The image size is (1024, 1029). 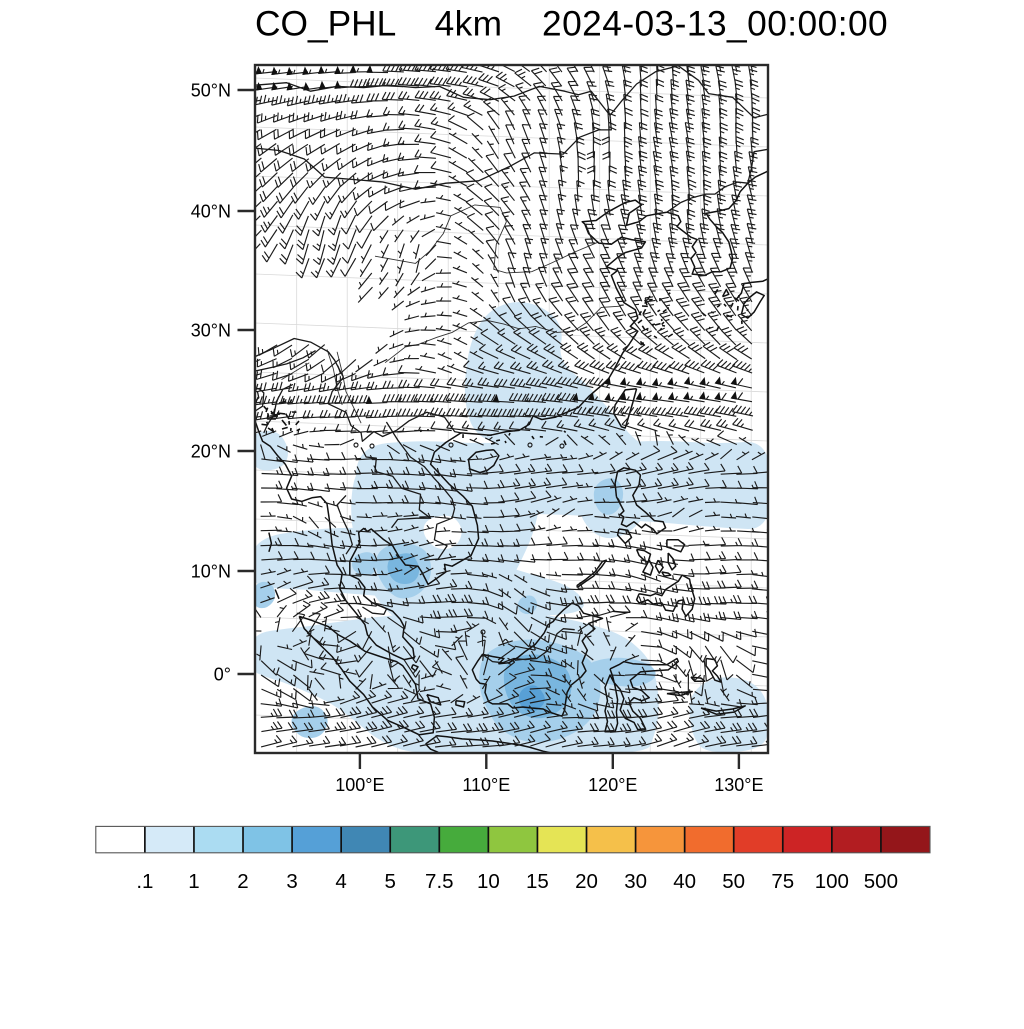 I want to click on svg-text: 130°E, so click(x=738, y=785).